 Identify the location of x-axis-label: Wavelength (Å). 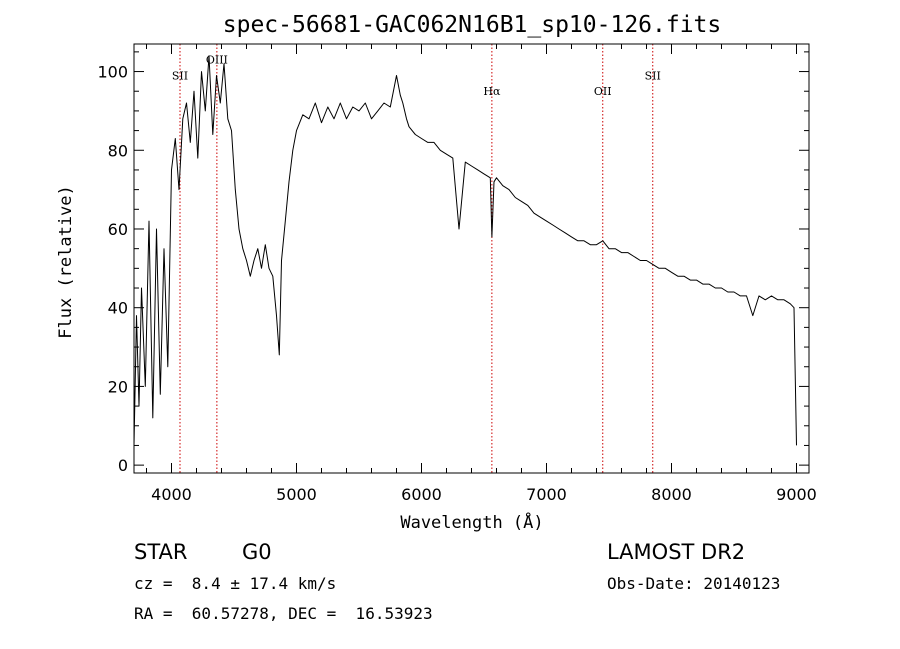
(471, 522).